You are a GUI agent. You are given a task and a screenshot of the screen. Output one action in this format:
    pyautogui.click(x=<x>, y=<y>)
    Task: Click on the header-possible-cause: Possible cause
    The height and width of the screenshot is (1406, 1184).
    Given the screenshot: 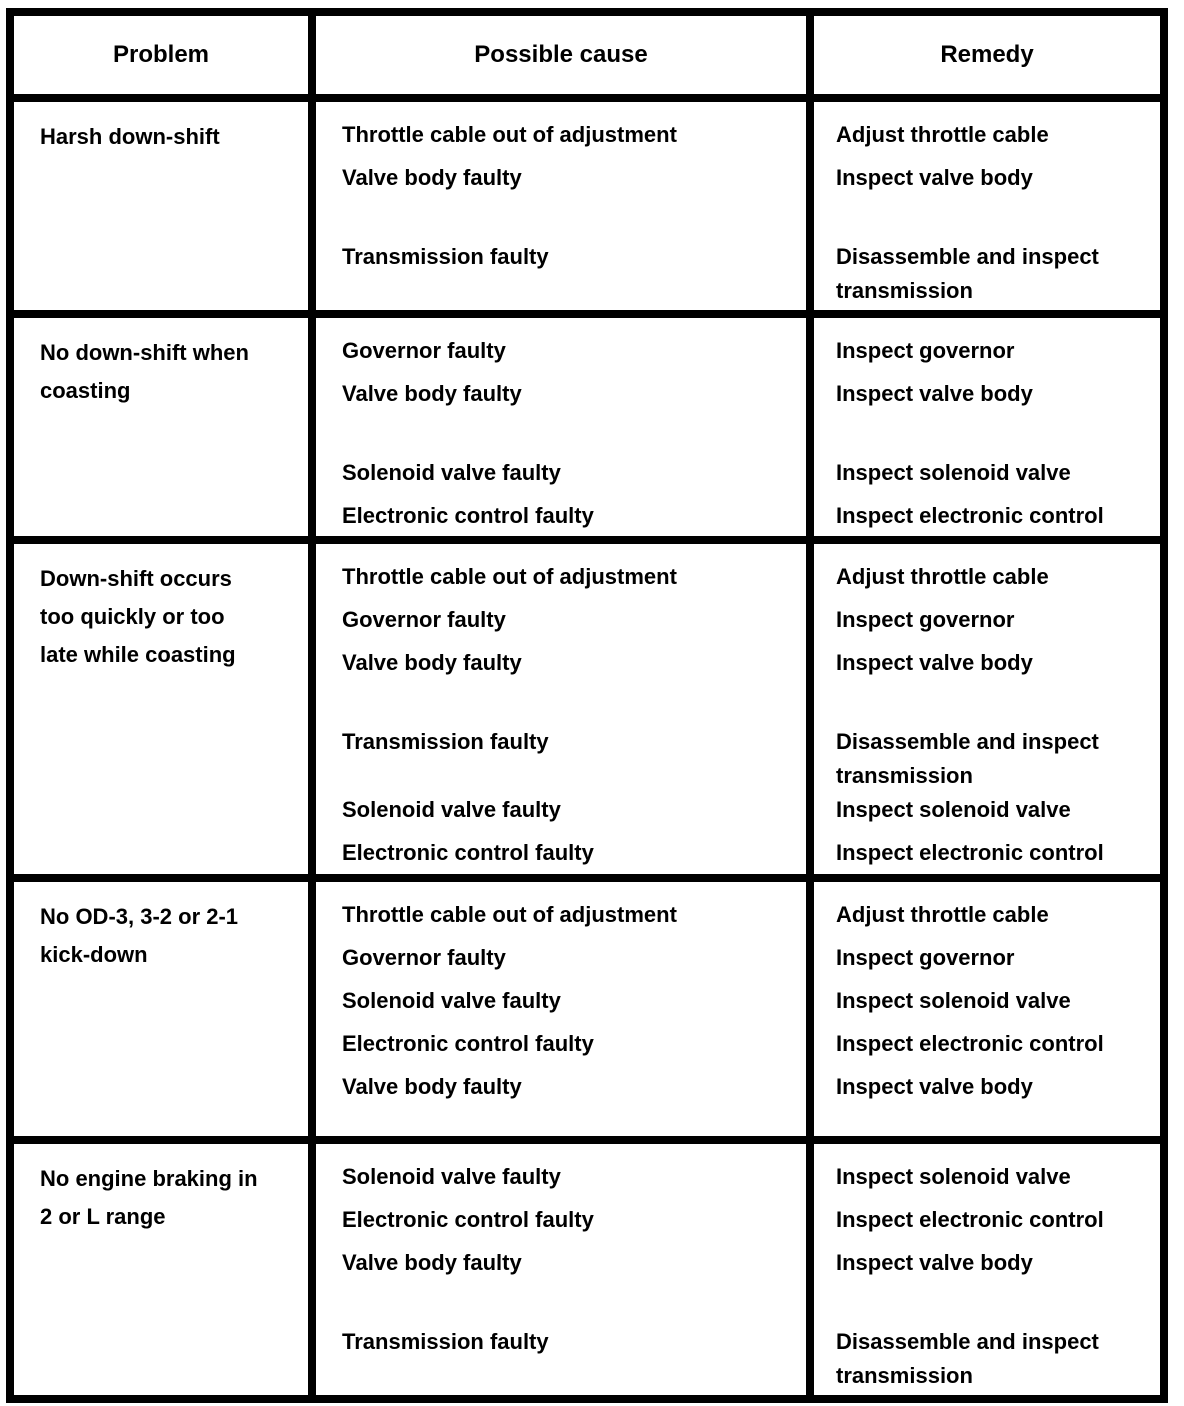 What is the action you would take?
    pyautogui.click(x=565, y=55)
    